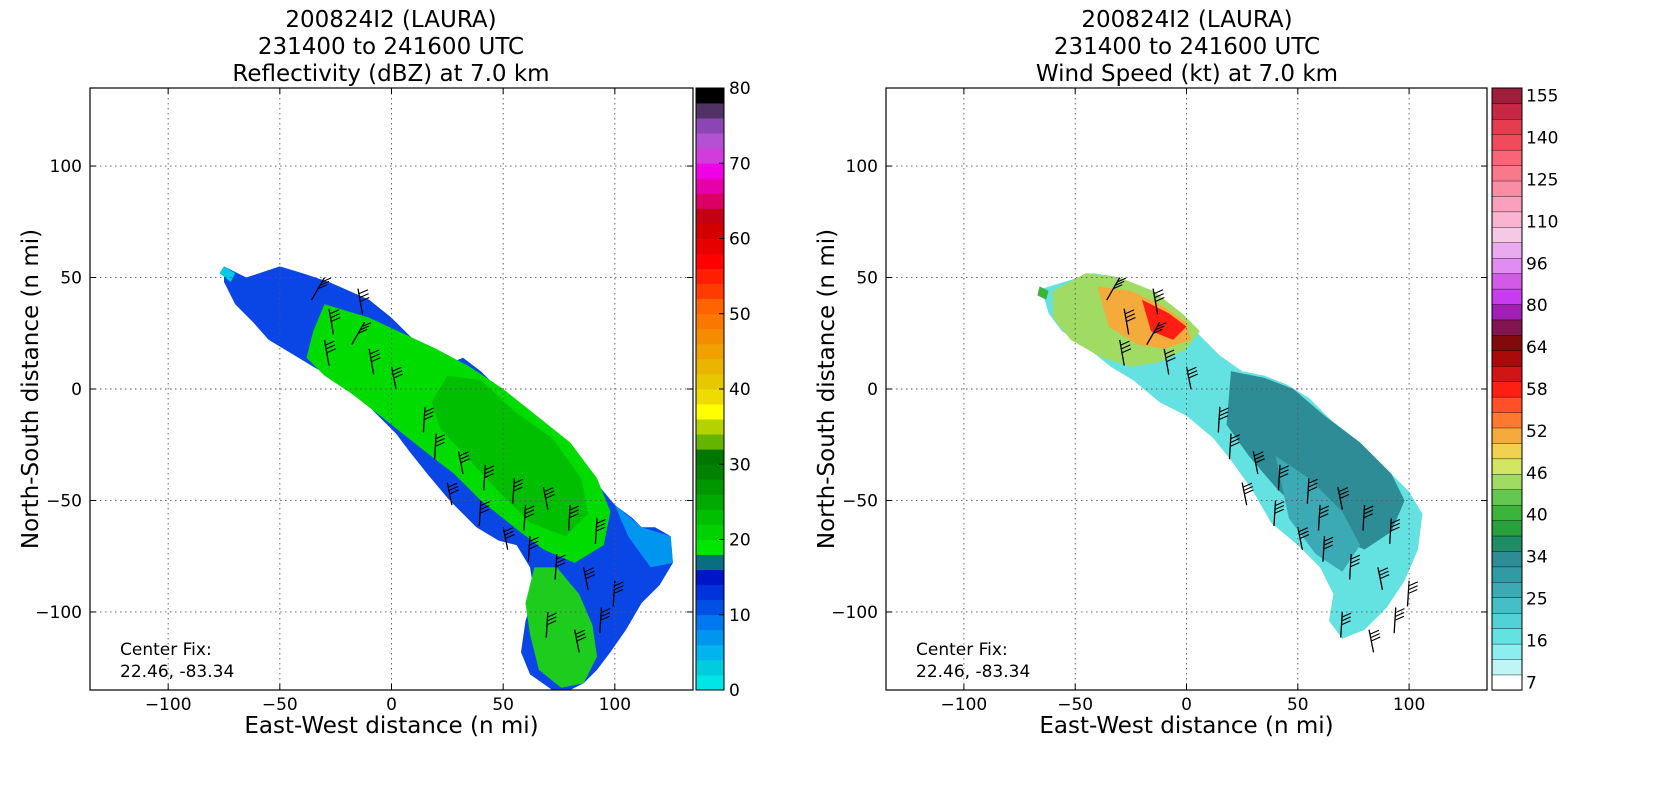  Describe the element at coordinates (615, 705) in the screenshot. I see `refl-x-tick-label: 100` at that location.